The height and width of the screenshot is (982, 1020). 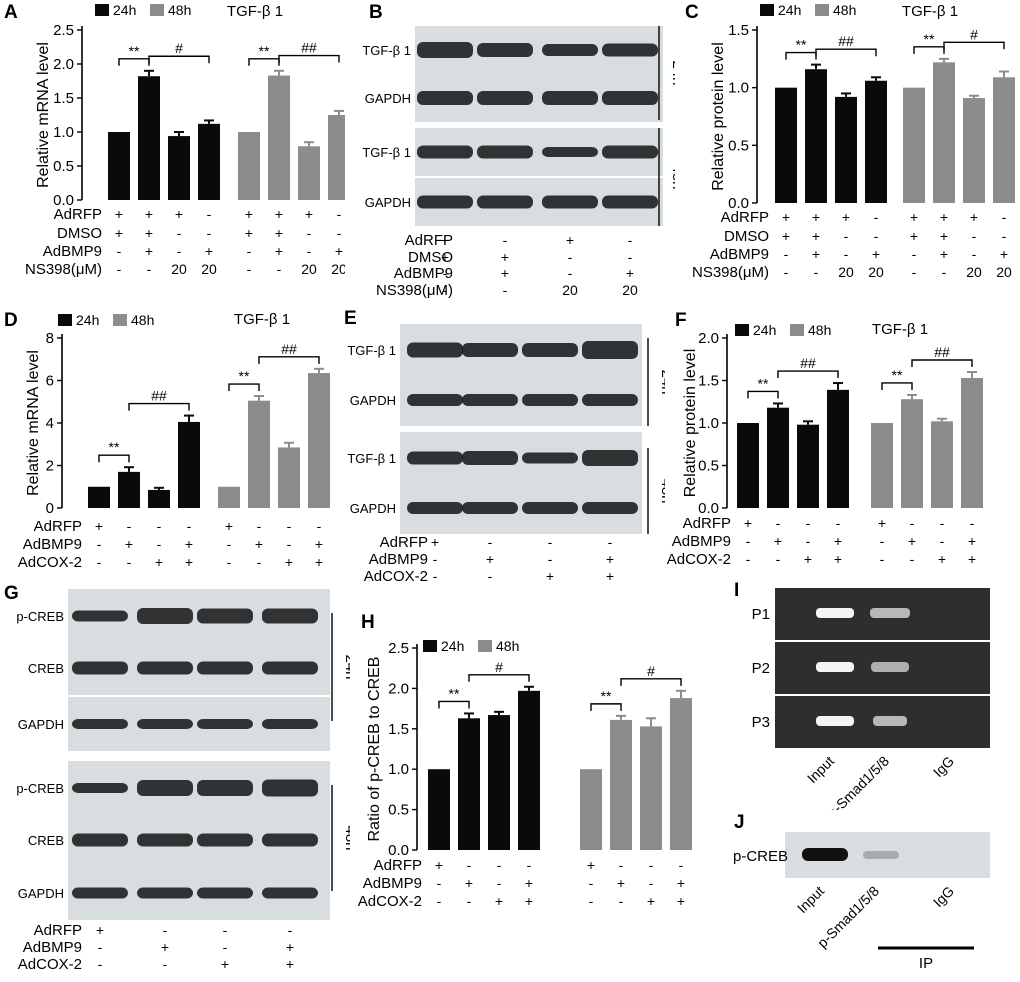 I want to click on treatment-label: AdCOX-2, so click(x=50, y=964).